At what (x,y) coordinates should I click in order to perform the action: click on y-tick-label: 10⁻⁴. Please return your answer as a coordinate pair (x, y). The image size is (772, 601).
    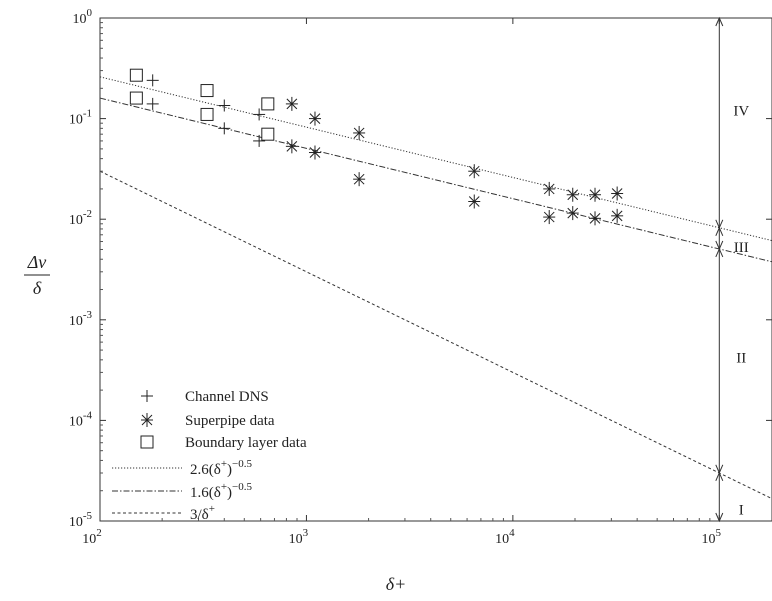
    Looking at the image, I should click on (81, 419).